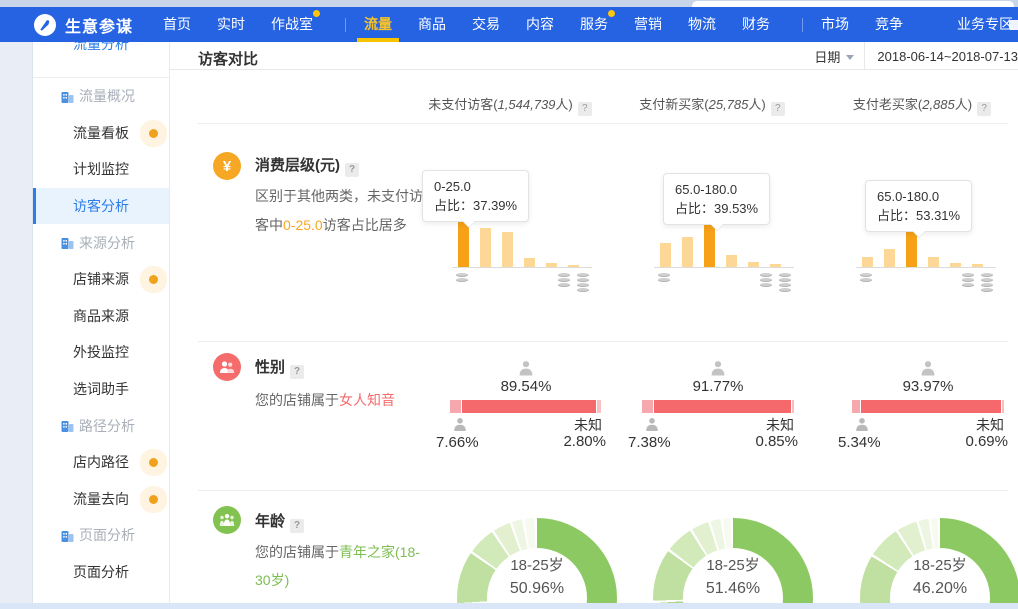 Image resolution: width=1018 pixels, height=609 pixels. What do you see at coordinates (724, 283) in the screenshot?
I see `price-tier-coin-icons` at bounding box center [724, 283].